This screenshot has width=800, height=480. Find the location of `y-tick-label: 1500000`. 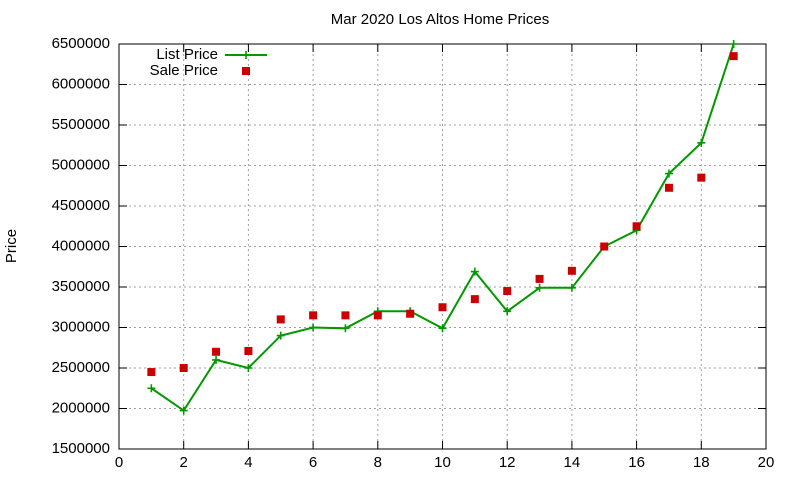

y-tick-label: 1500000 is located at coordinates (81, 448).